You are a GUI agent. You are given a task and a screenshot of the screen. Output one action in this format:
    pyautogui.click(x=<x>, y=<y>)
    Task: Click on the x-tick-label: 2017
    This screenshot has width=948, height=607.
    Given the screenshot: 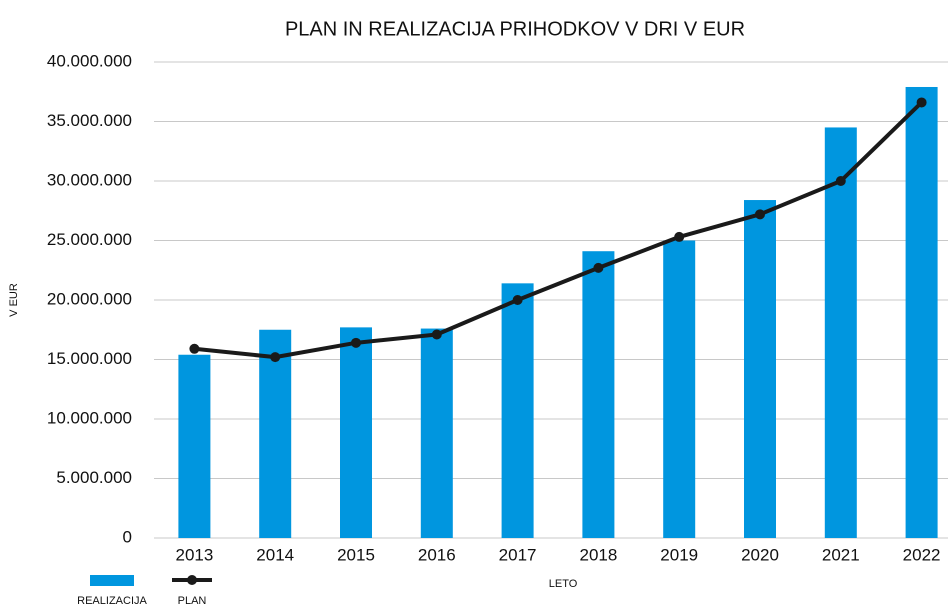 What is the action you would take?
    pyautogui.click(x=518, y=554)
    